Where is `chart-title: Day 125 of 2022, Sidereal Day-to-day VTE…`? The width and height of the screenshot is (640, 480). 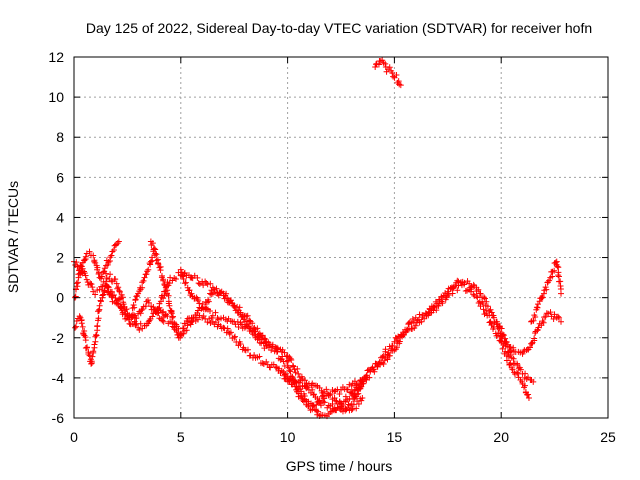 chart-title: Day 125 of 2022, Sidereal Day-to-day VTE… is located at coordinates (339, 28).